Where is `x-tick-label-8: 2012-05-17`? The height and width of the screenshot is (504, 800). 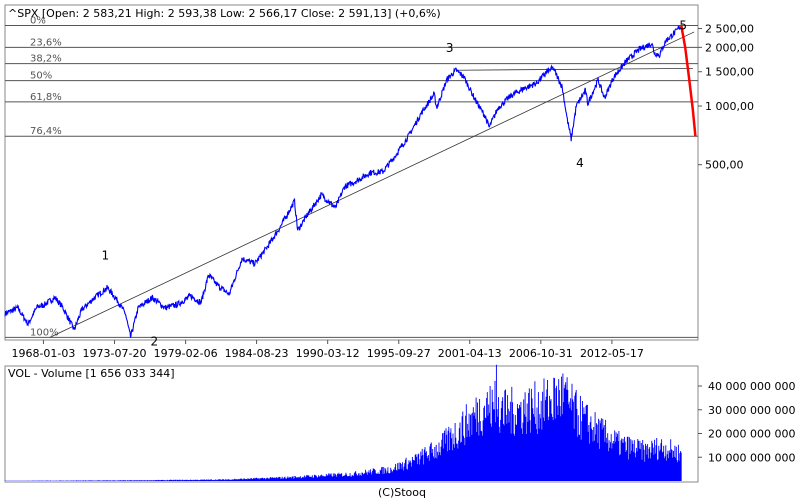
x-tick-label-8: 2012-05-17 is located at coordinates (612, 353).